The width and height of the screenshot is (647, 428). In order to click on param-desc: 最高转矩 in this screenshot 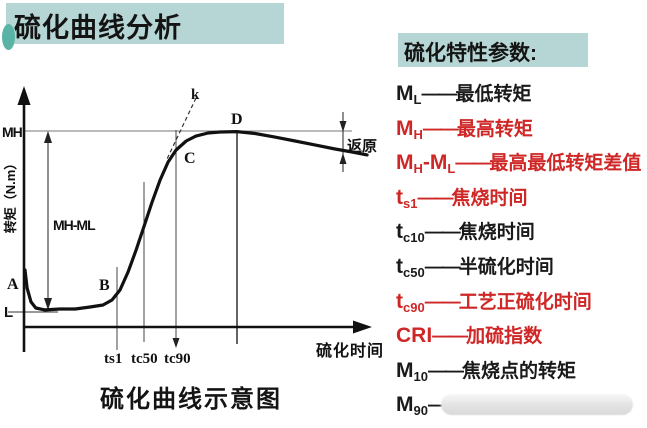, I will do `click(494, 129)`.